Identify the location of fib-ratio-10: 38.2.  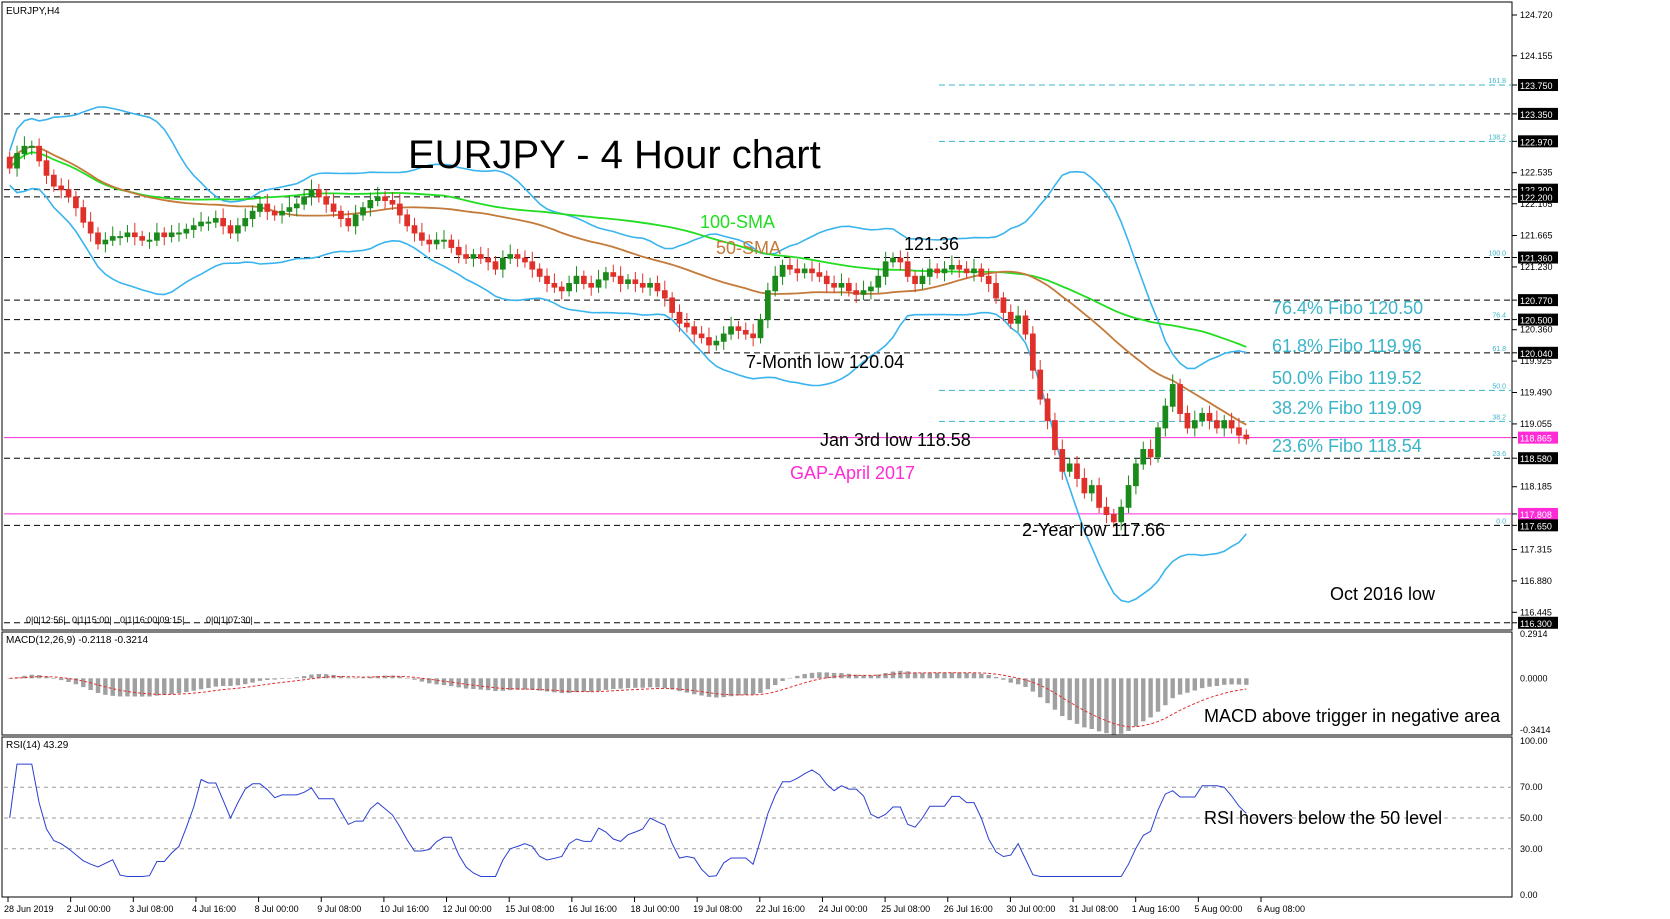
(1499, 417).